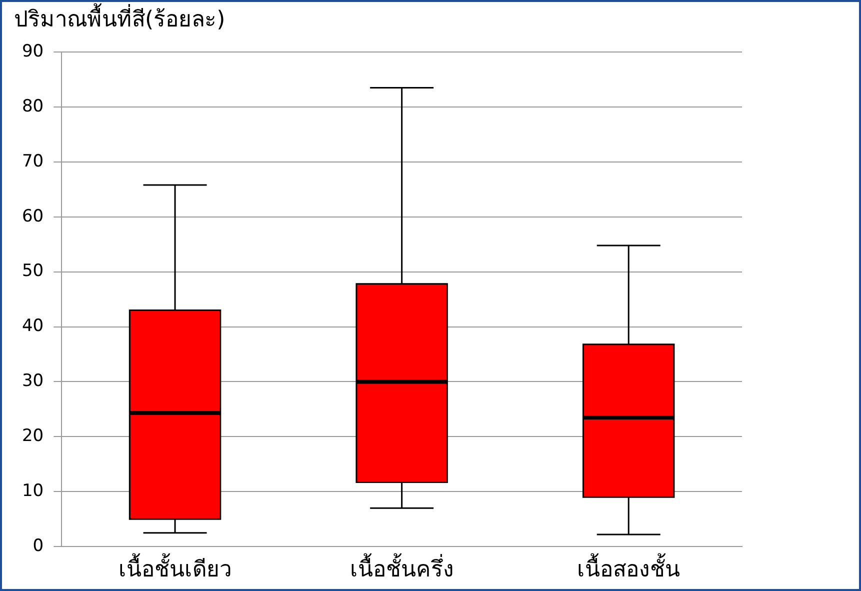 The width and height of the screenshot is (861, 591). What do you see at coordinates (33, 436) in the screenshot?
I see `y-tick-label: 20` at bounding box center [33, 436].